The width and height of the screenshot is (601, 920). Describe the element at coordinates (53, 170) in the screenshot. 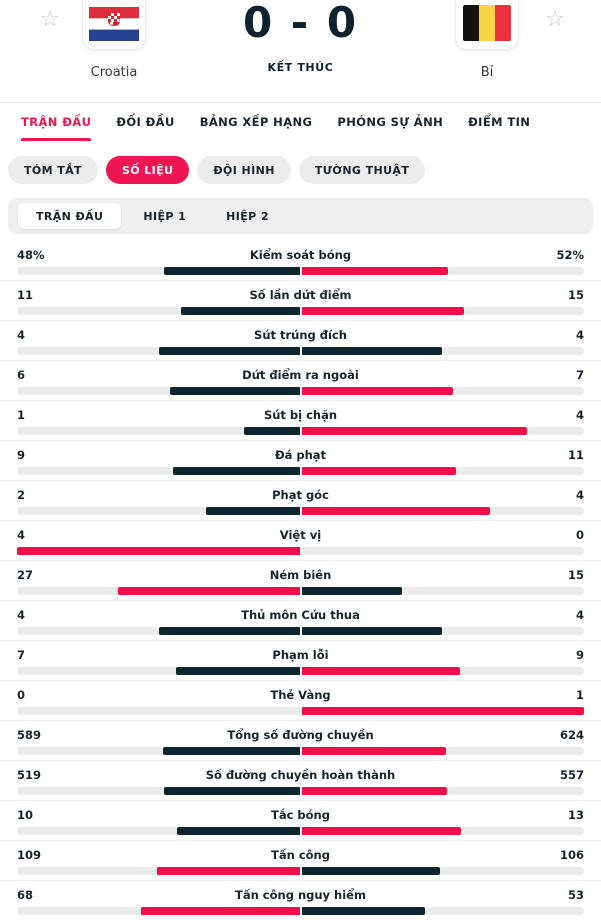

I see `sub-tab-pill: TÓM TẮT` at that location.